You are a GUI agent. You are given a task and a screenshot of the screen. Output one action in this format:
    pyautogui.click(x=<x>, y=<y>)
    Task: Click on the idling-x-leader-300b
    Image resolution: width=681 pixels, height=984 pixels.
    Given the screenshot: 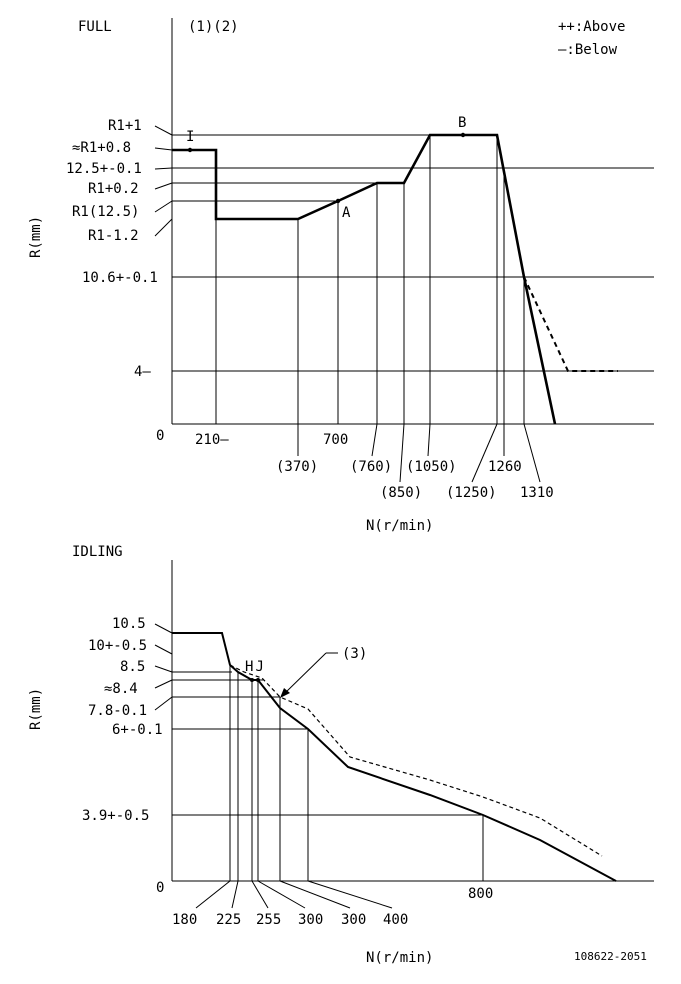 What is the action you would take?
    pyautogui.click(x=315, y=894)
    